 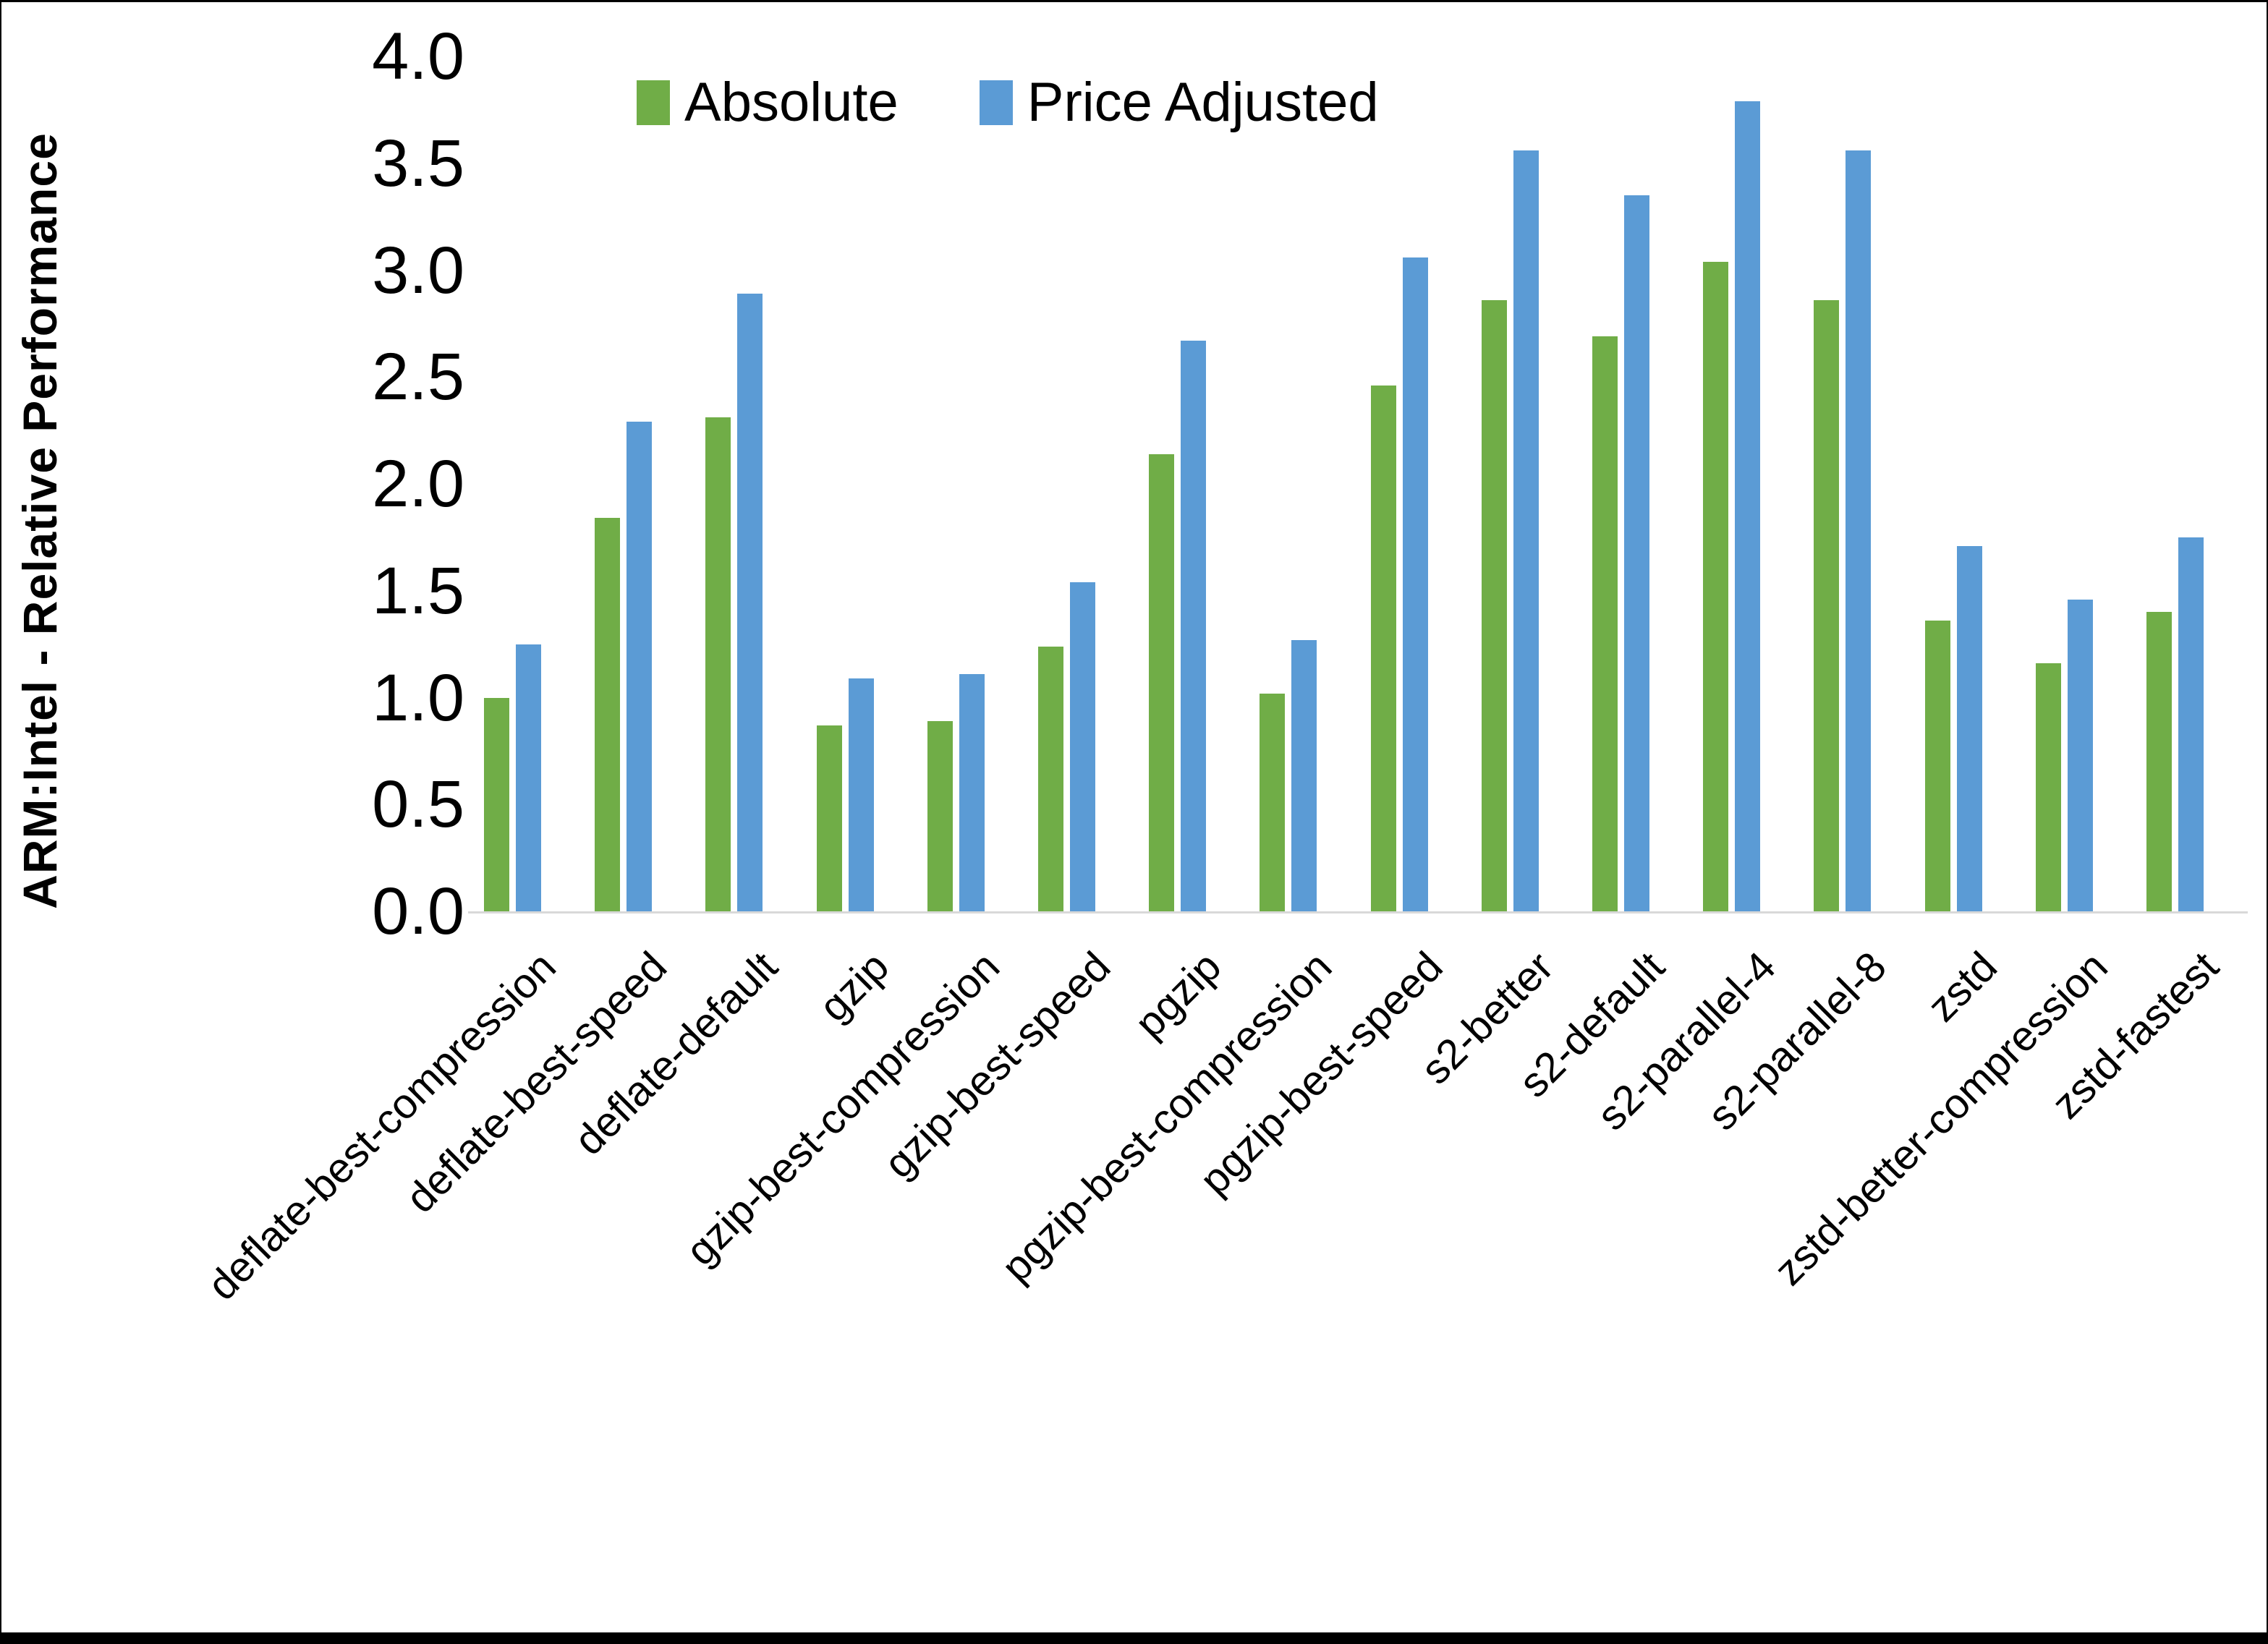 What do you see at coordinates (1194, 626) in the screenshot?
I see `price-adjusted-bar-pgzip` at bounding box center [1194, 626].